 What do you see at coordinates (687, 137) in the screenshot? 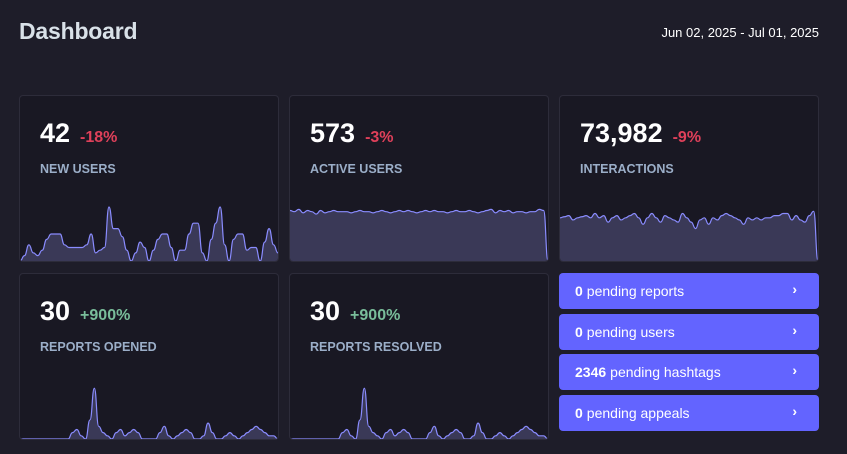
I see `metric-change: -9%` at bounding box center [687, 137].